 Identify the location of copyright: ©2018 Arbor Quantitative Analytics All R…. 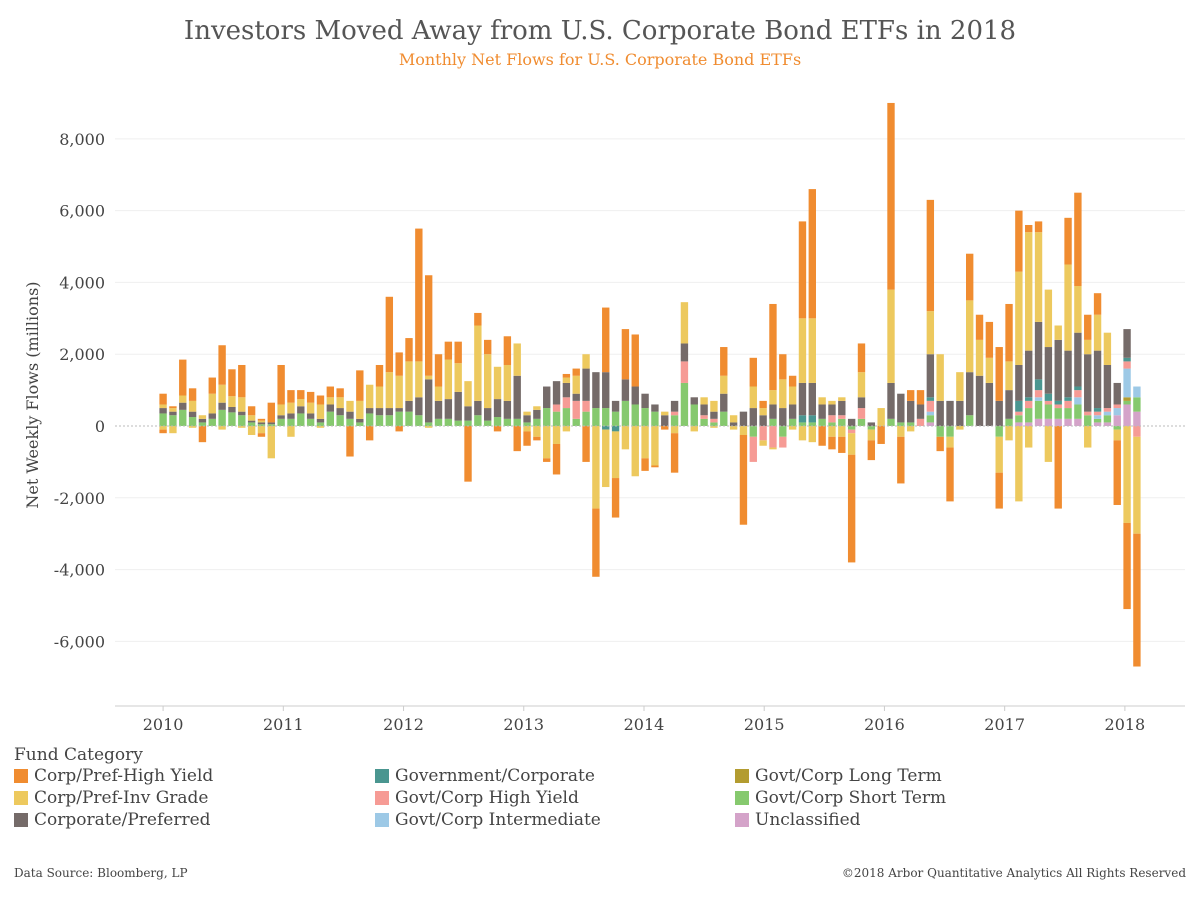
(1013, 873).